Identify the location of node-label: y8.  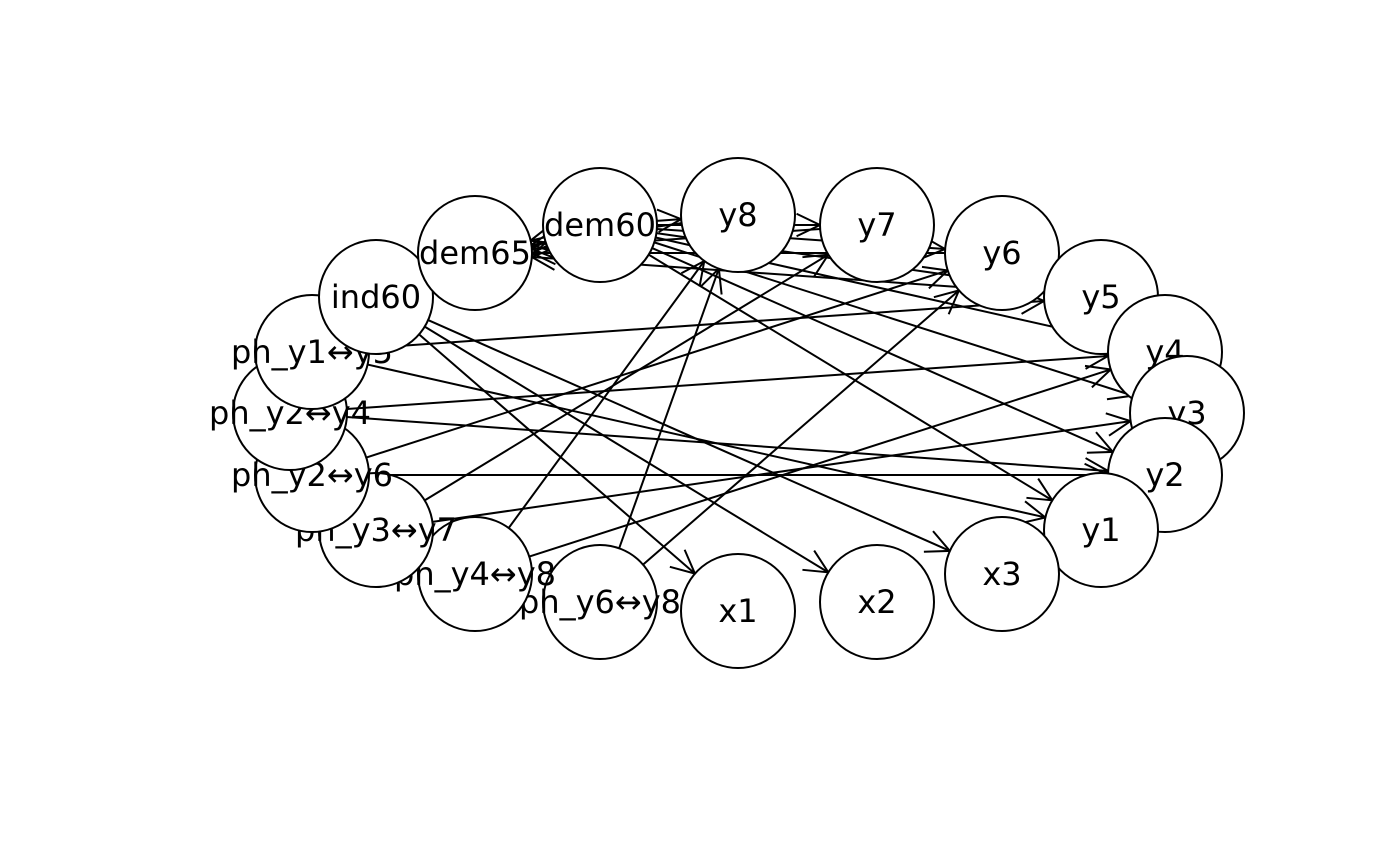
(737, 215).